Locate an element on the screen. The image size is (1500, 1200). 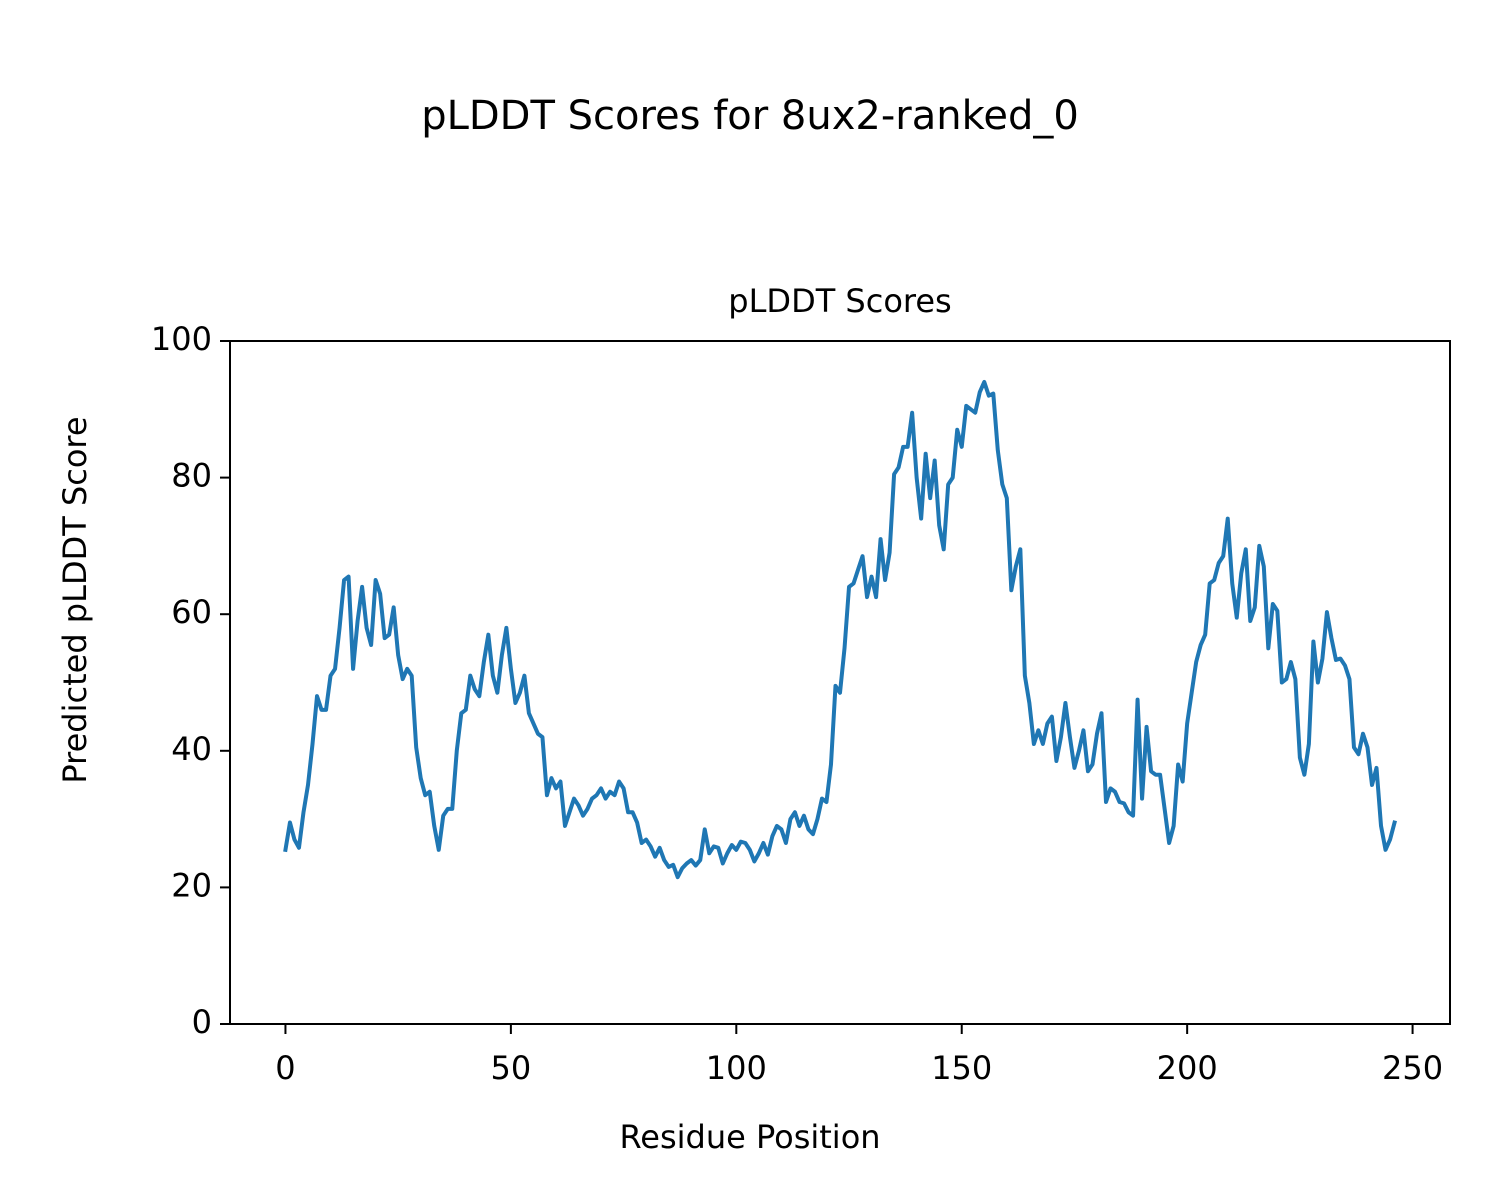
y-tick-label: 20 is located at coordinates (191, 885).